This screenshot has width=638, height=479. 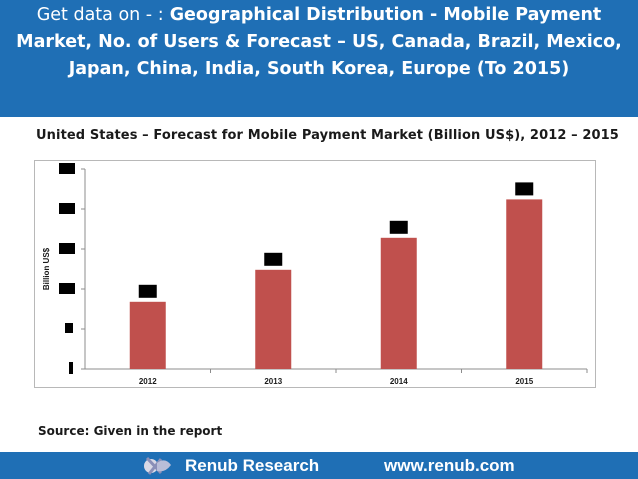 What do you see at coordinates (148, 381) in the screenshot?
I see `x-tick-label-2012: 2012` at bounding box center [148, 381].